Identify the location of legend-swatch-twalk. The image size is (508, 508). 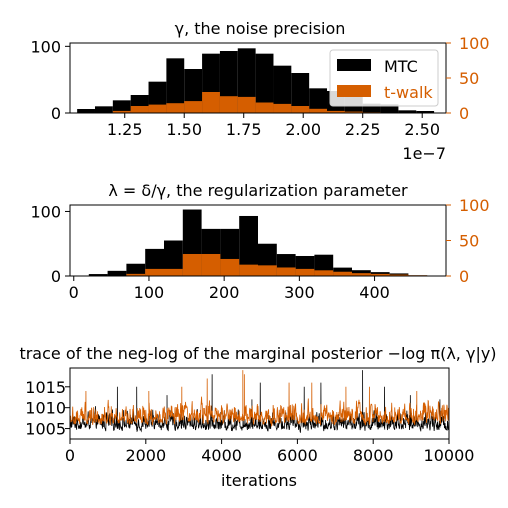
(354, 91).